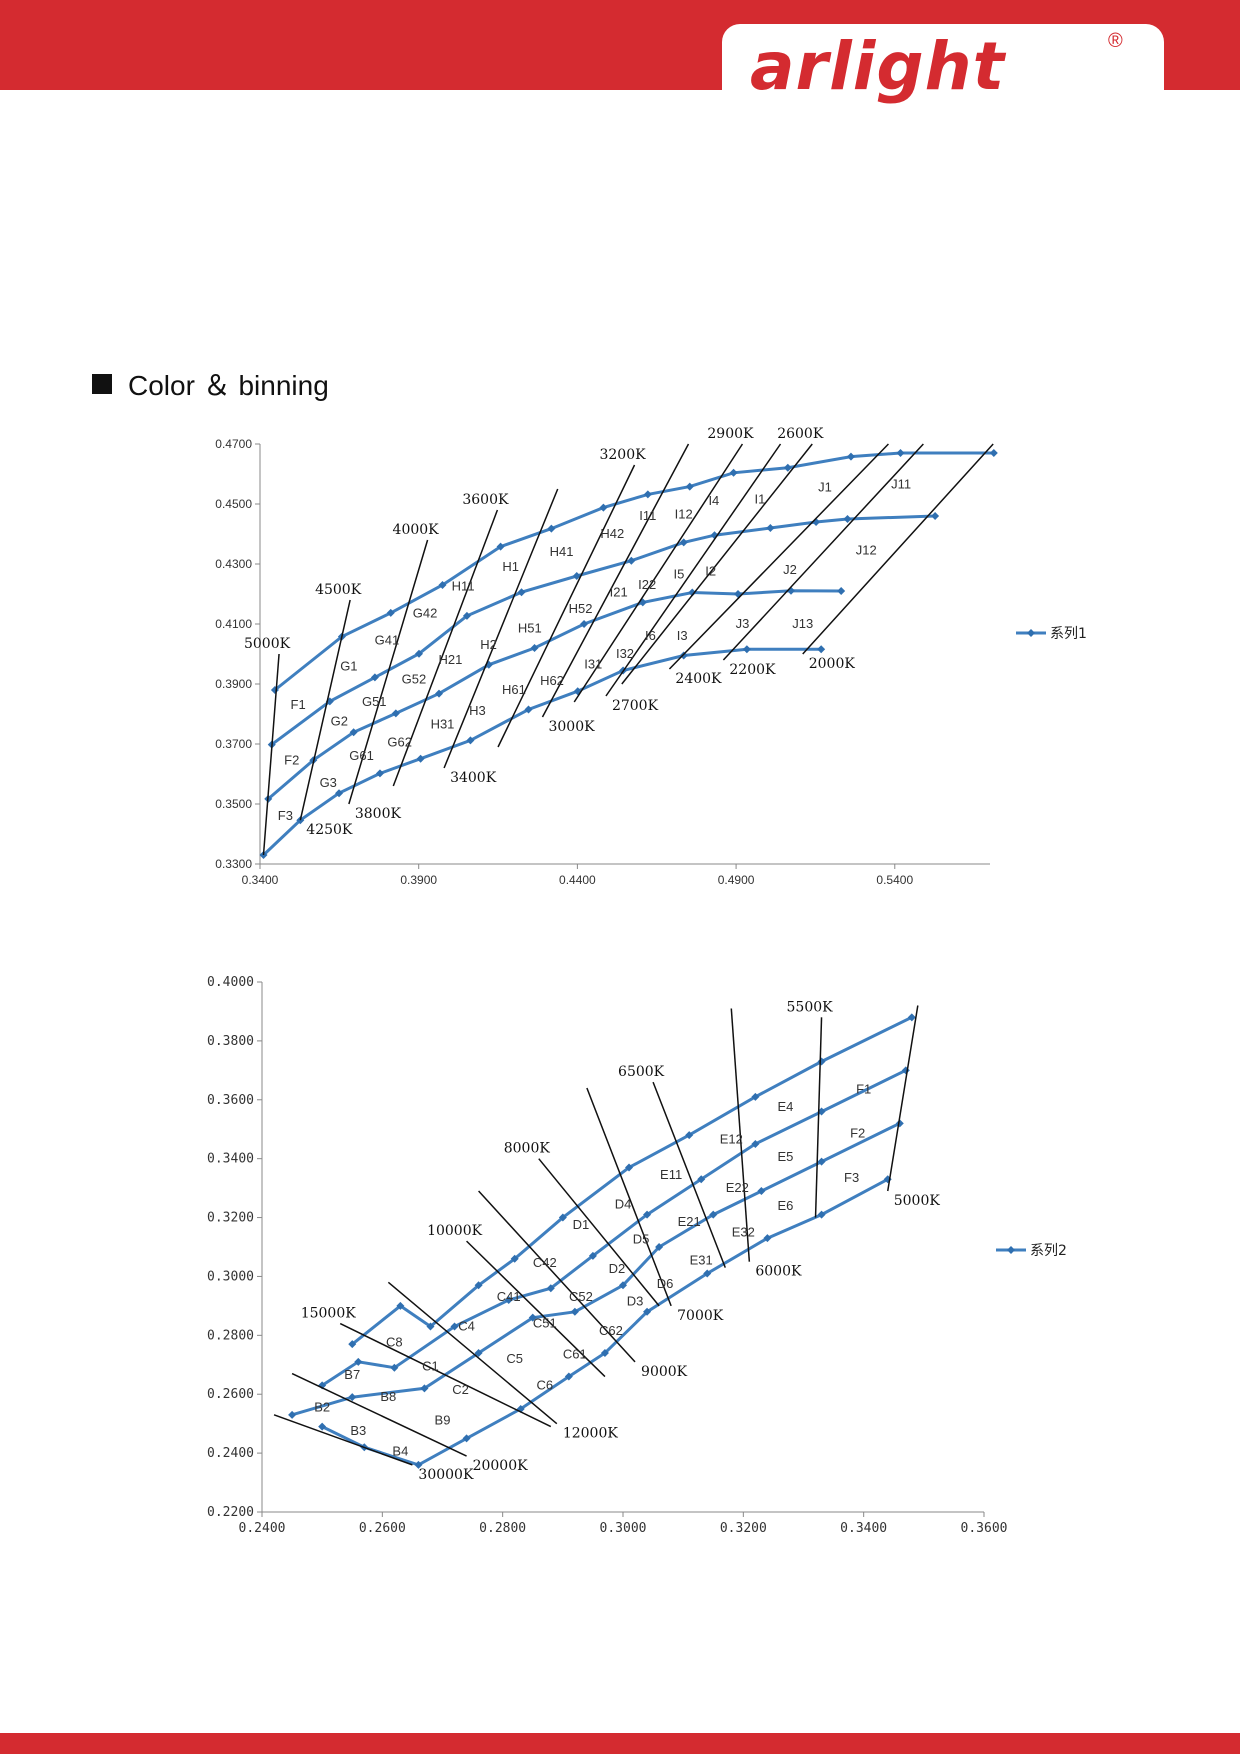 Image resolution: width=1240 pixels, height=1754 pixels. What do you see at coordinates (233, 504) in the screenshot?
I see `y-tick-label: 0.4500` at bounding box center [233, 504].